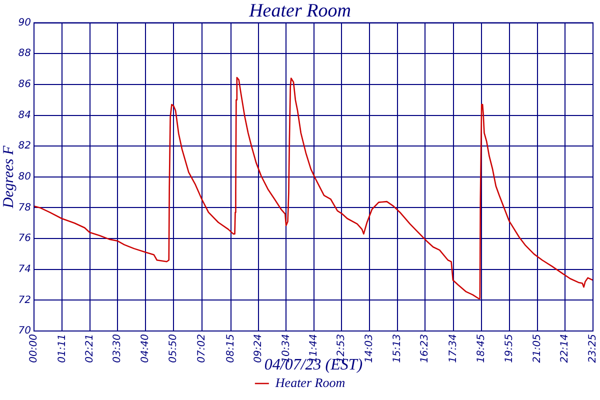 This screenshot has height=400, width=600. I want to click on y-tick-label: 90, so click(24, 22).